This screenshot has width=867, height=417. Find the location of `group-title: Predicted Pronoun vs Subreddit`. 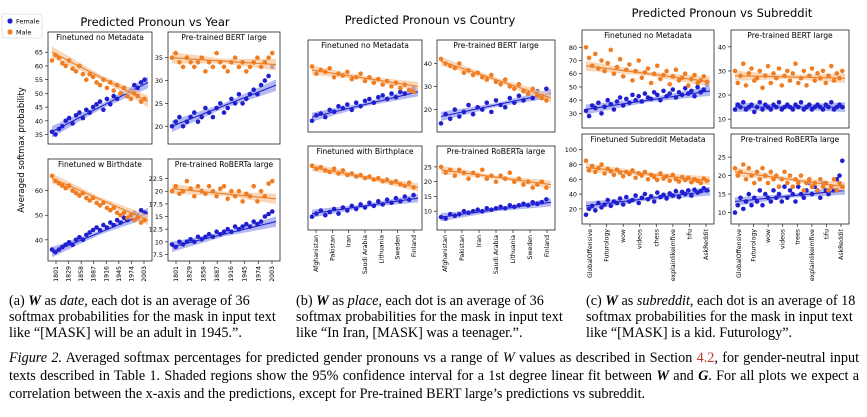

group-title: Predicted Pronoun vs Subreddit is located at coordinates (722, 13).